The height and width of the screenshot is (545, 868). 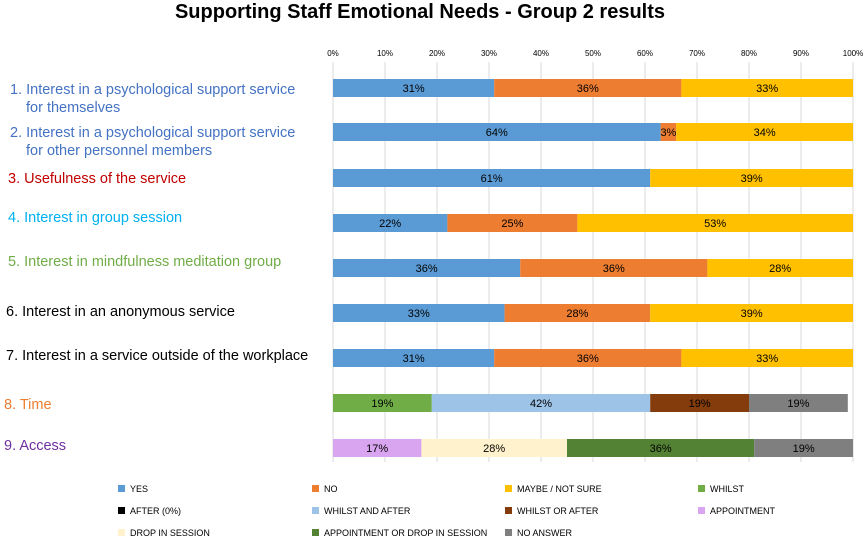 What do you see at coordinates (489, 53) in the screenshot?
I see `x-tick-label: 30%` at bounding box center [489, 53].